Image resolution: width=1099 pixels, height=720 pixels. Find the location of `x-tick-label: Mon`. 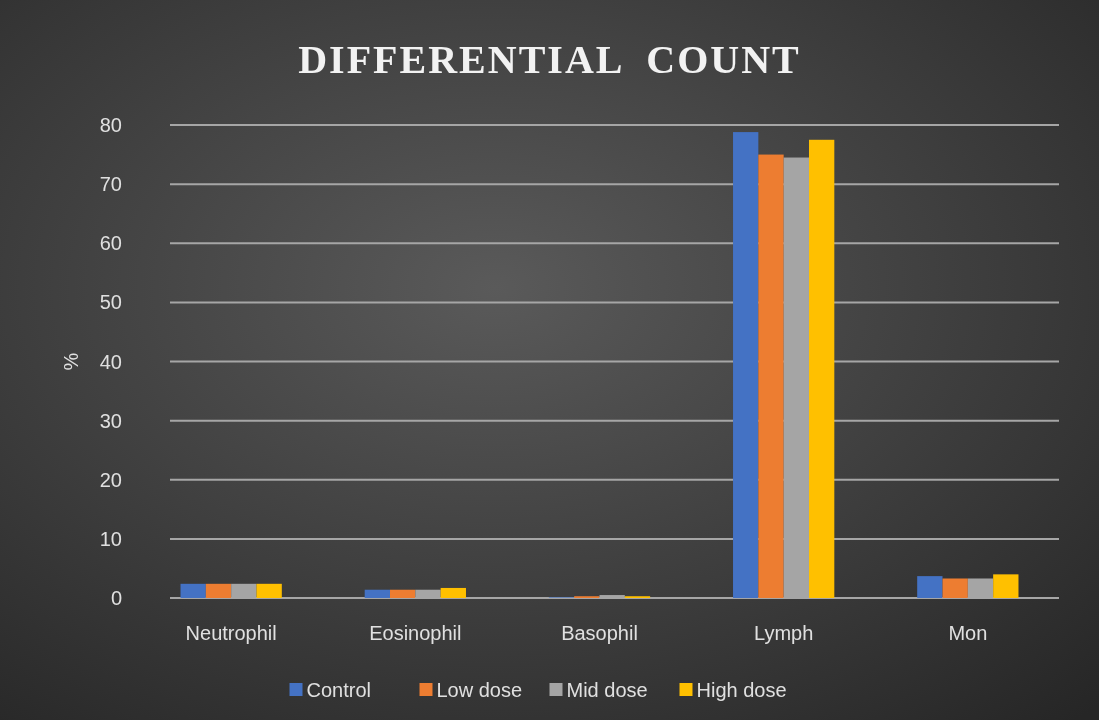

x-tick-label: Mon is located at coordinates (968, 633).